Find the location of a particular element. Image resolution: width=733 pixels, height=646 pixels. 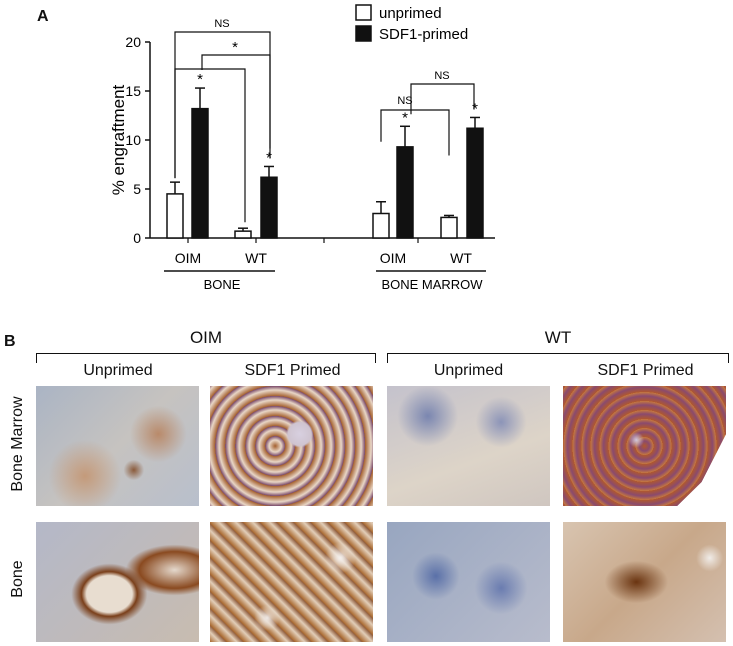

row-label-bone: Bone is located at coordinates (17, 579).